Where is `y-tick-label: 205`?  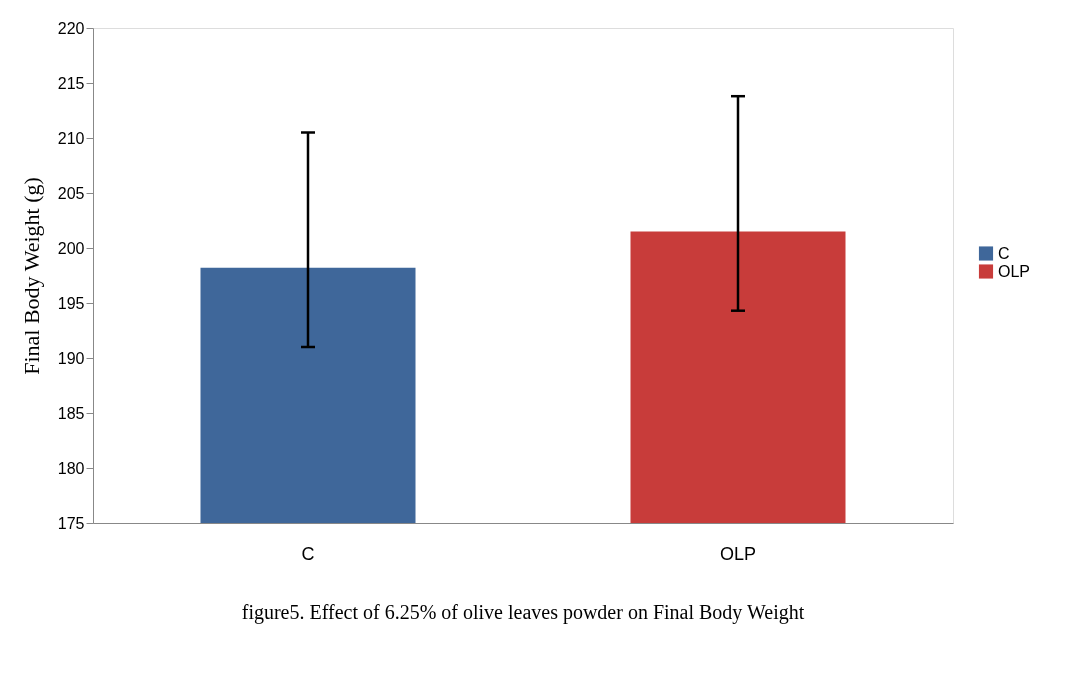 y-tick-label: 205 is located at coordinates (71, 193).